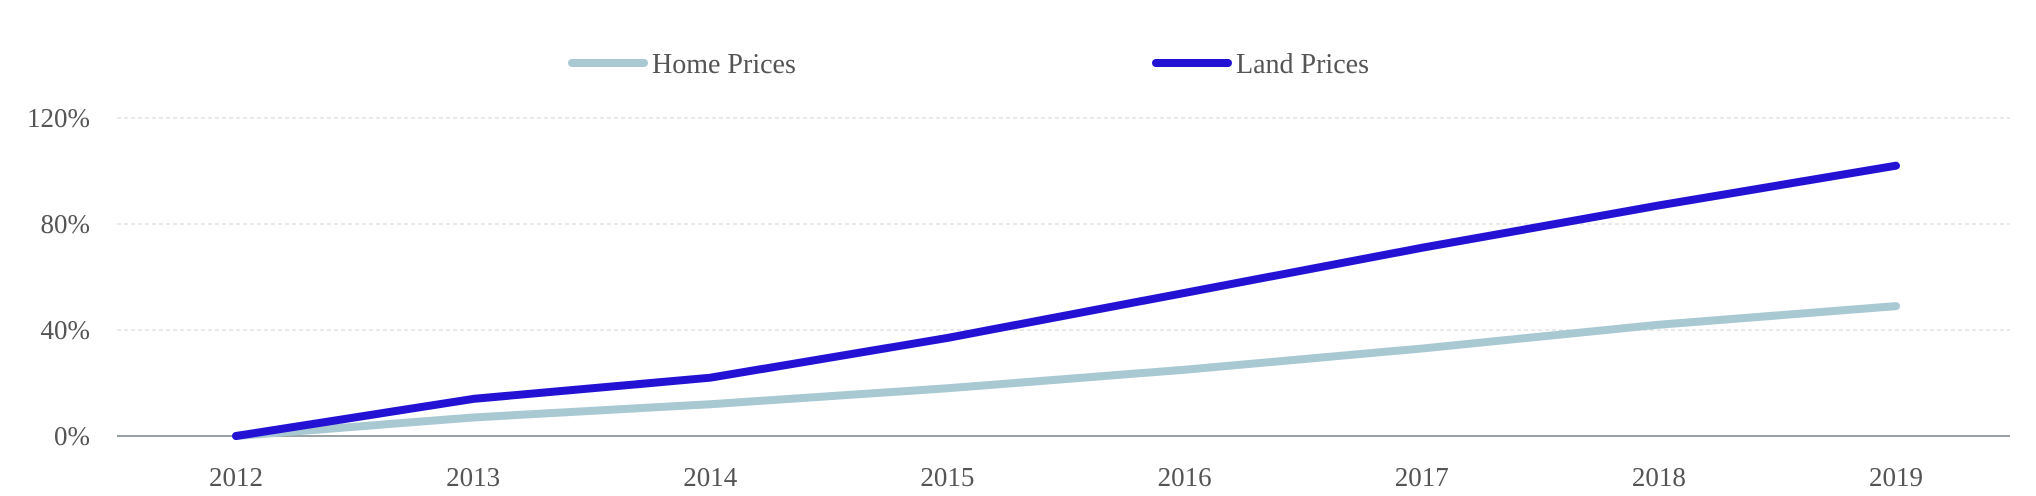 The image size is (2036, 496). Describe the element at coordinates (724, 64) in the screenshot. I see `legend-label: Home Prices` at that location.